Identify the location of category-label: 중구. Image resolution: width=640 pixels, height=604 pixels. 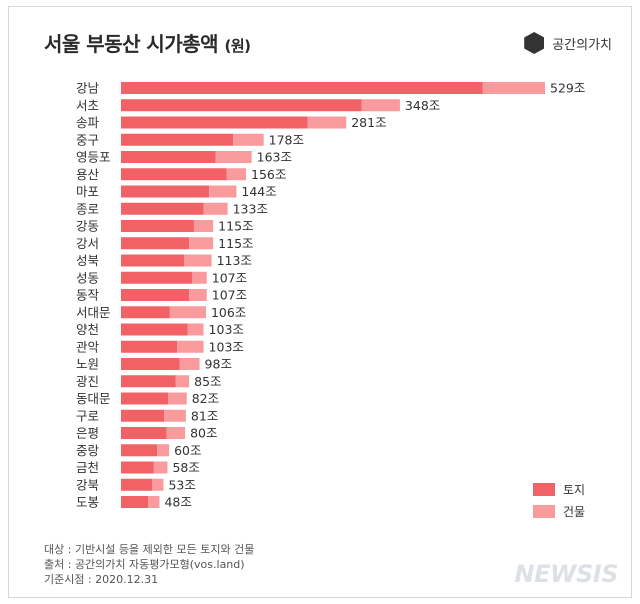
(87, 139).